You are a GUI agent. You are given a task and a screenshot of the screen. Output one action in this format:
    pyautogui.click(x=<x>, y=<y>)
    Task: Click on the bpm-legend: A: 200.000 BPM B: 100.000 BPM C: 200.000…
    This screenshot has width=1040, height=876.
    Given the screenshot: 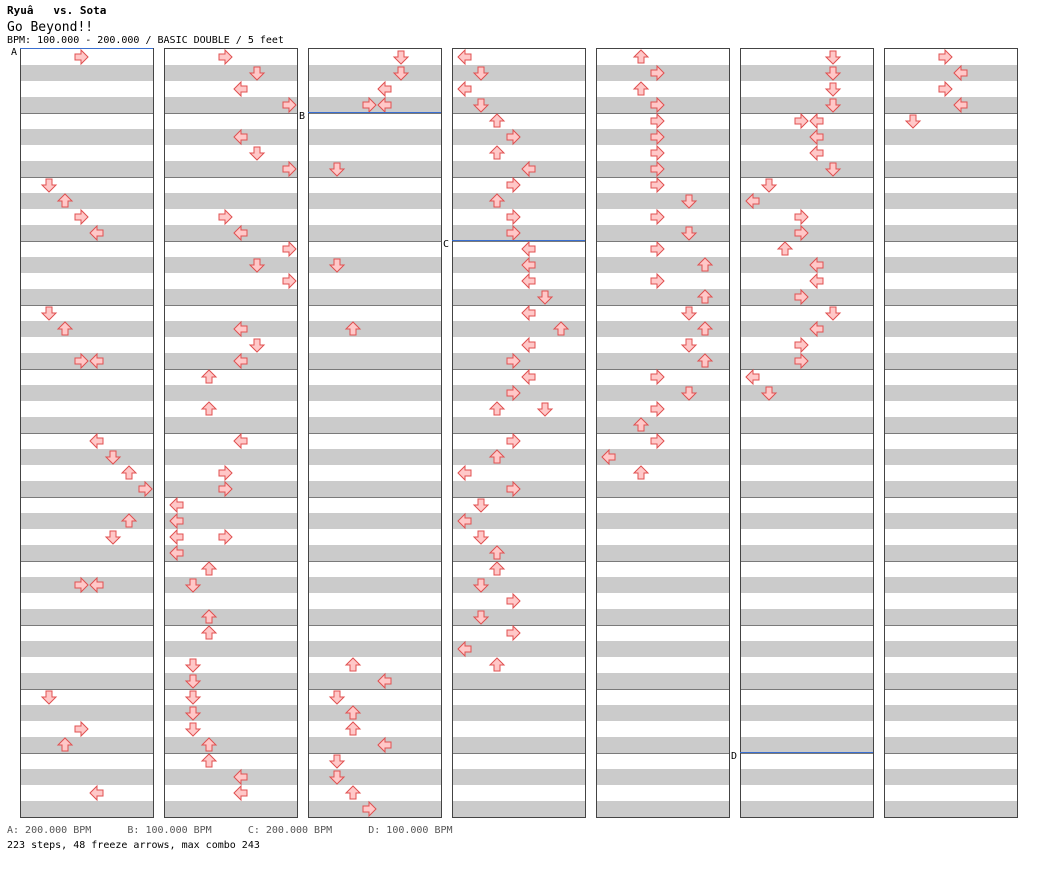 What is the action you would take?
    pyautogui.click(x=230, y=830)
    